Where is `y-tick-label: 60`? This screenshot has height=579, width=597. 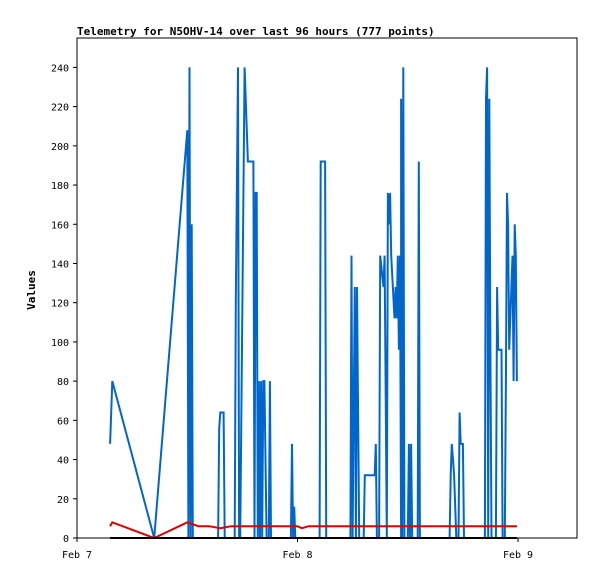 y-tick-label: 60 is located at coordinates (63, 421).